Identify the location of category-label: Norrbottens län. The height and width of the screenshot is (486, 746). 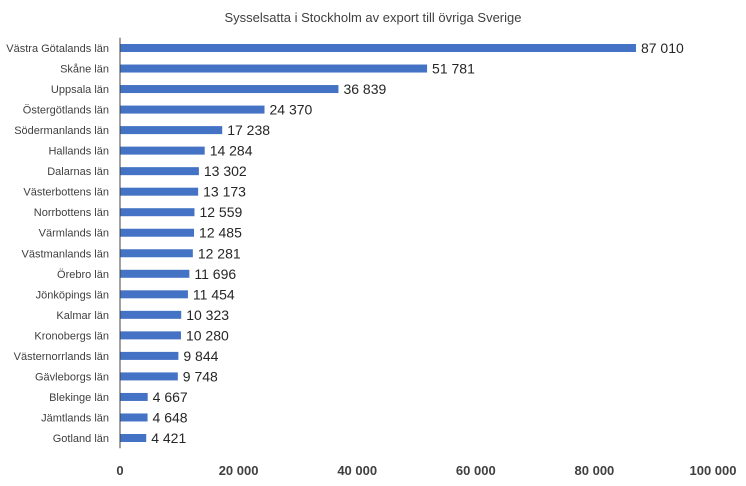
(71, 213).